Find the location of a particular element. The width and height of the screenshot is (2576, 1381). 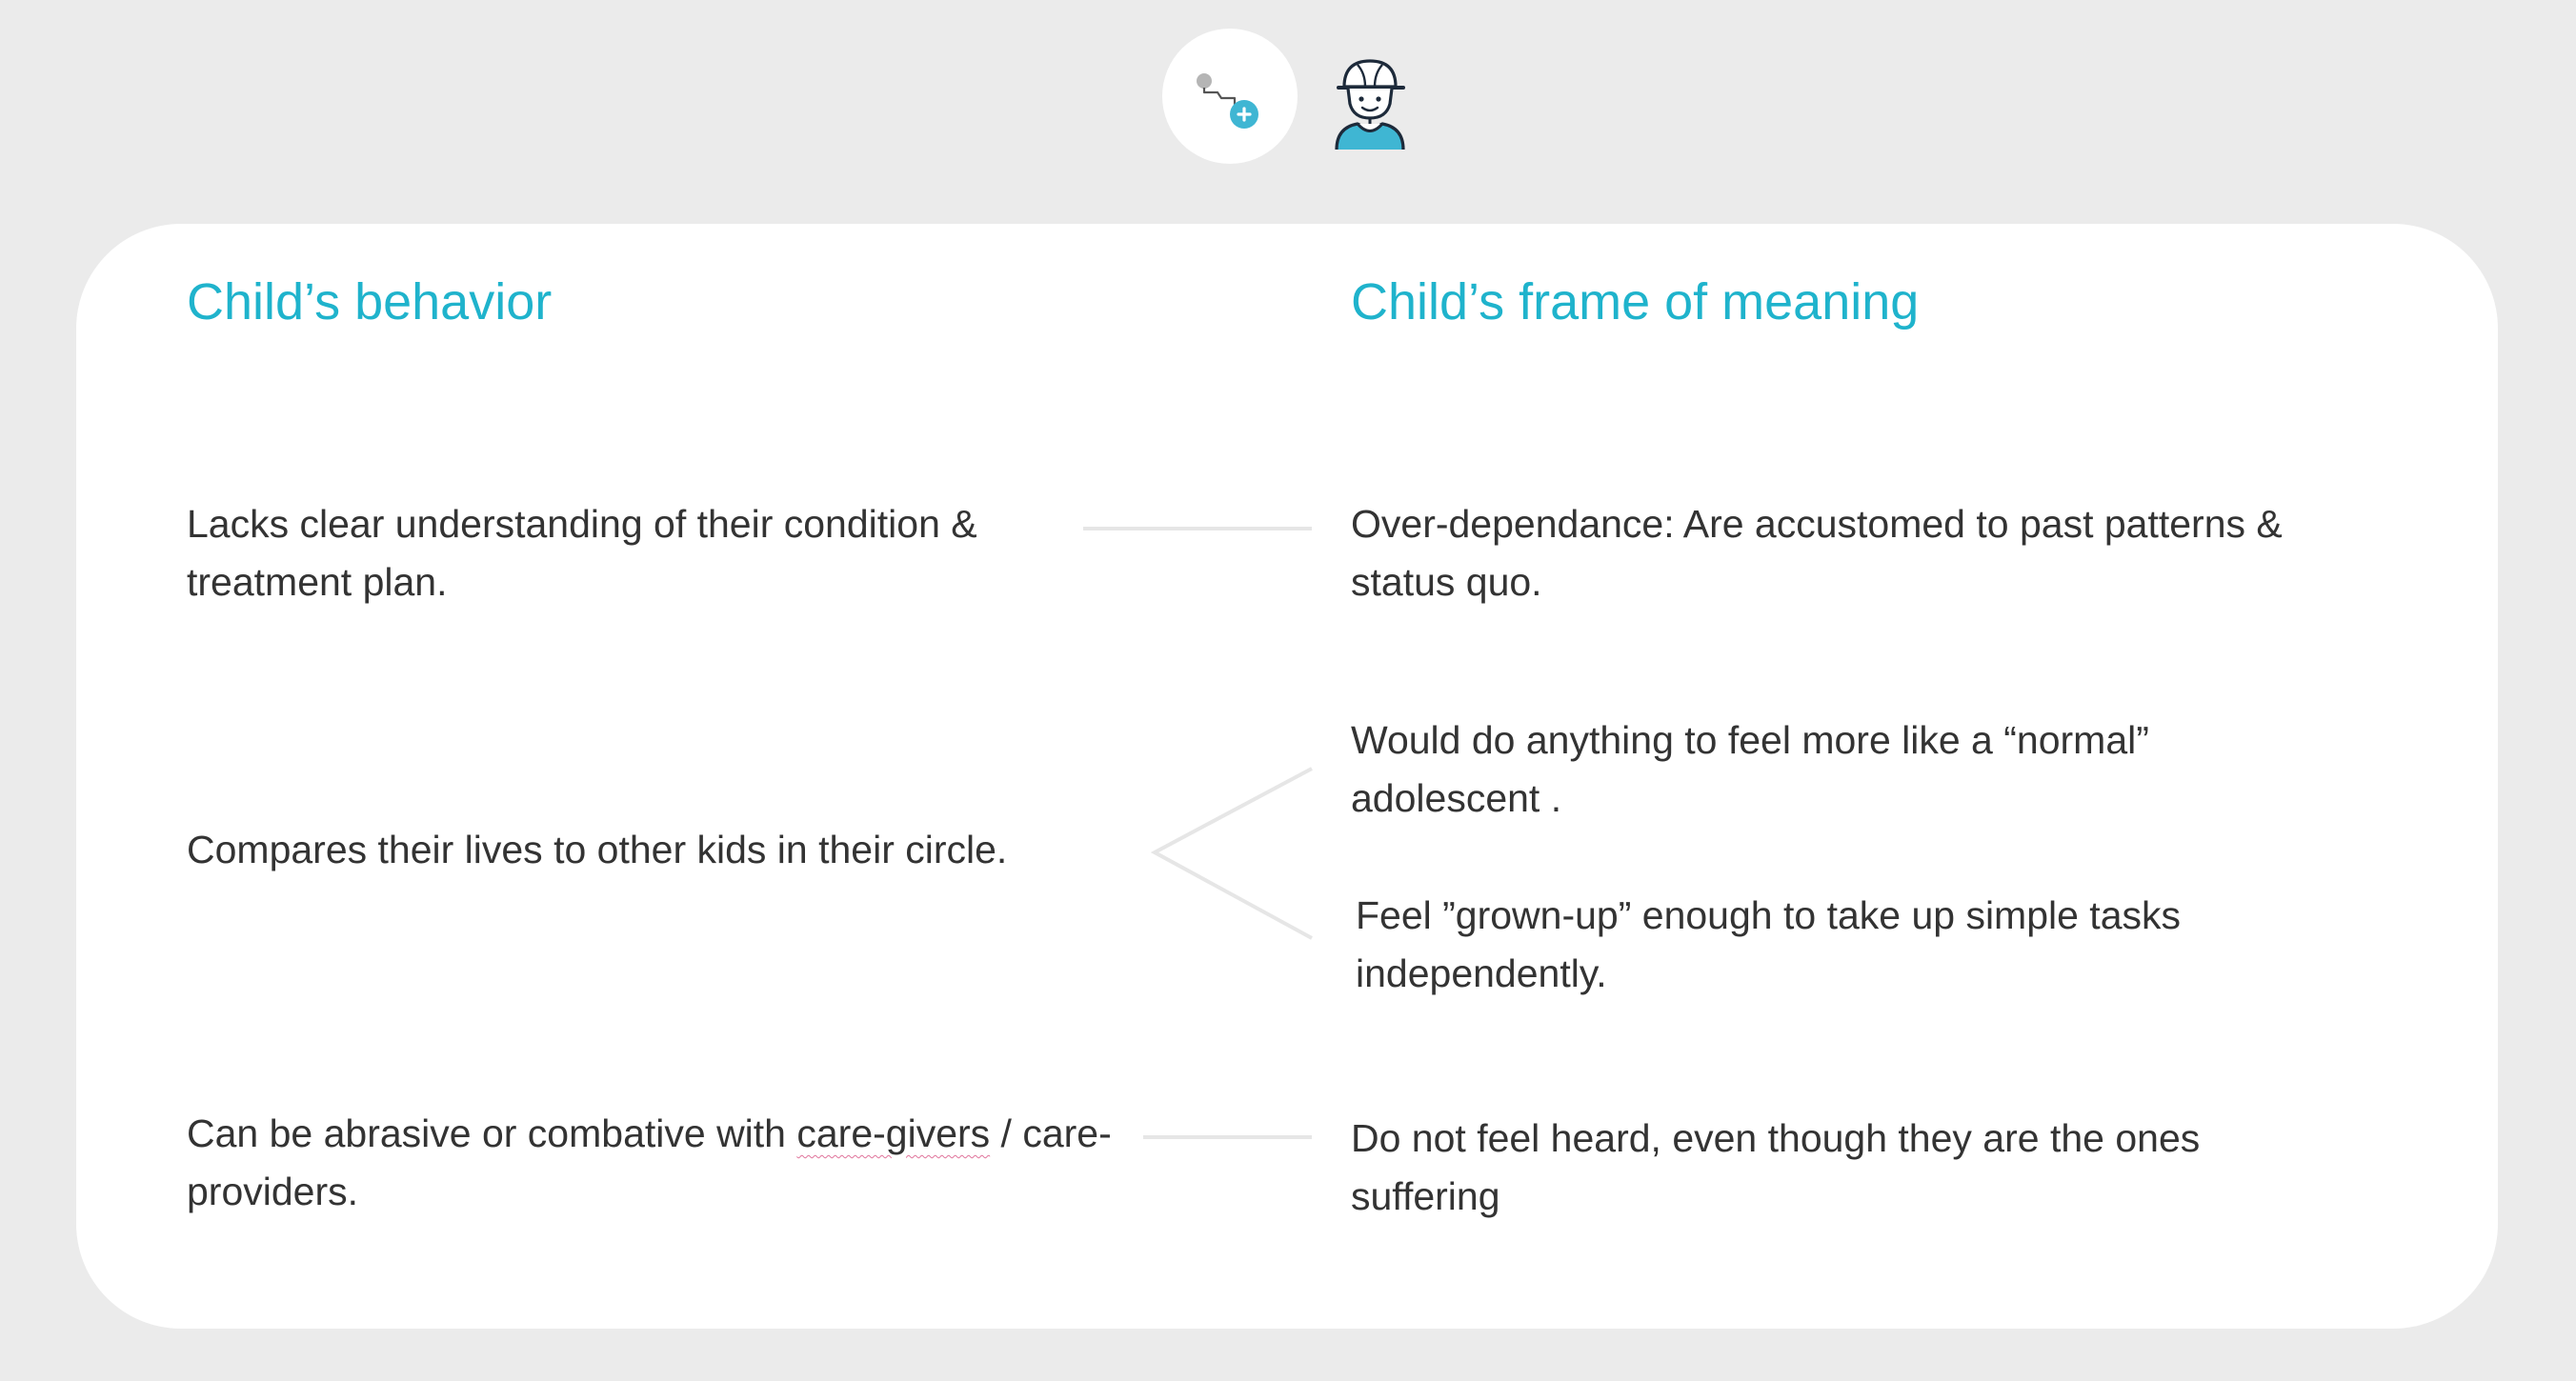

heading-childs-behavior: Child’s behavior is located at coordinates (370, 301).